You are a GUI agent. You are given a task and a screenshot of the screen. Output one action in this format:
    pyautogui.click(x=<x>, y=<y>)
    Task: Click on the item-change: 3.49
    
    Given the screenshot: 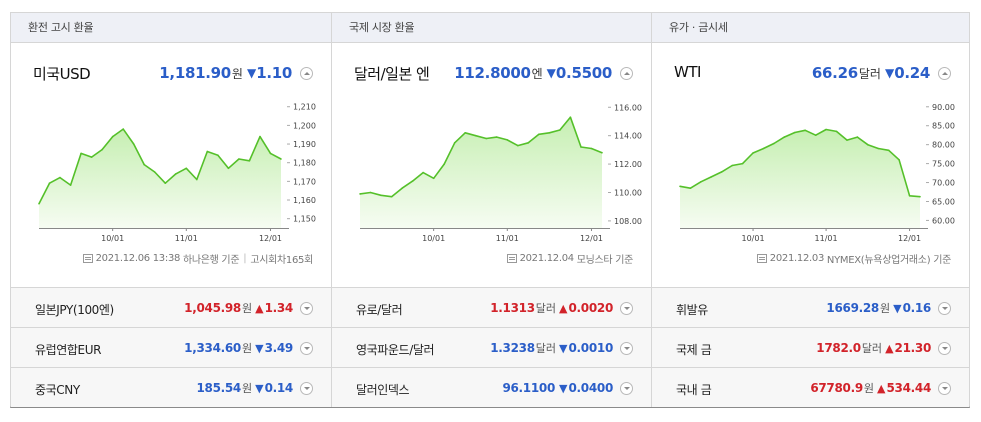 What is the action you would take?
    pyautogui.click(x=279, y=348)
    